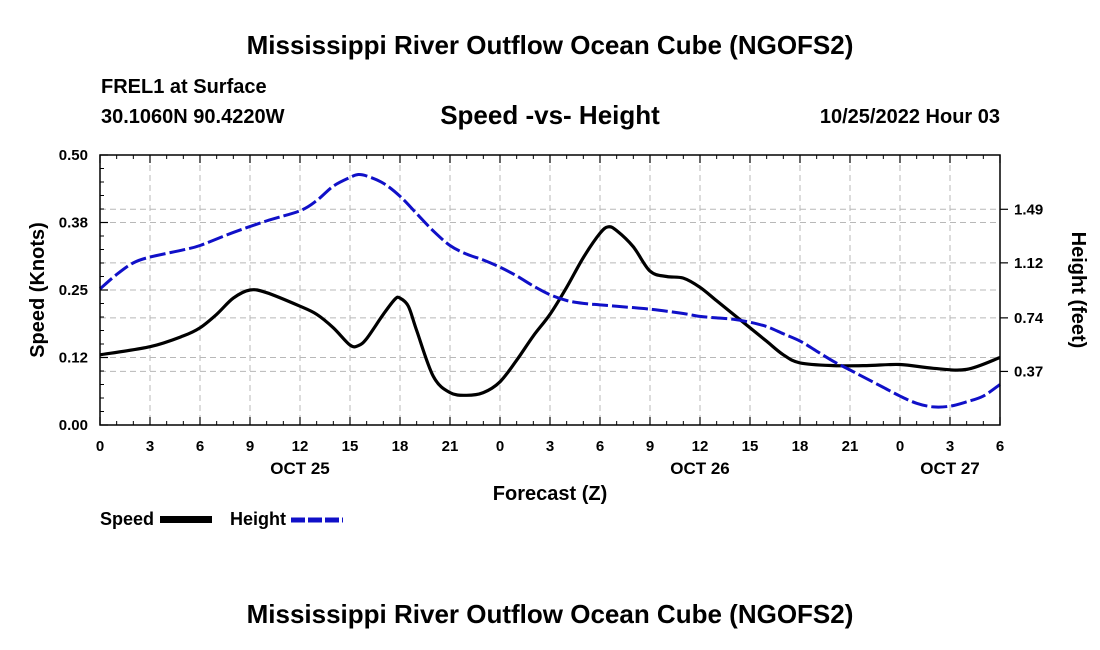 Image resolution: width=1100 pixels, height=650 pixels. What do you see at coordinates (300, 468) in the screenshot?
I see `x-date-label: OCT 25` at bounding box center [300, 468].